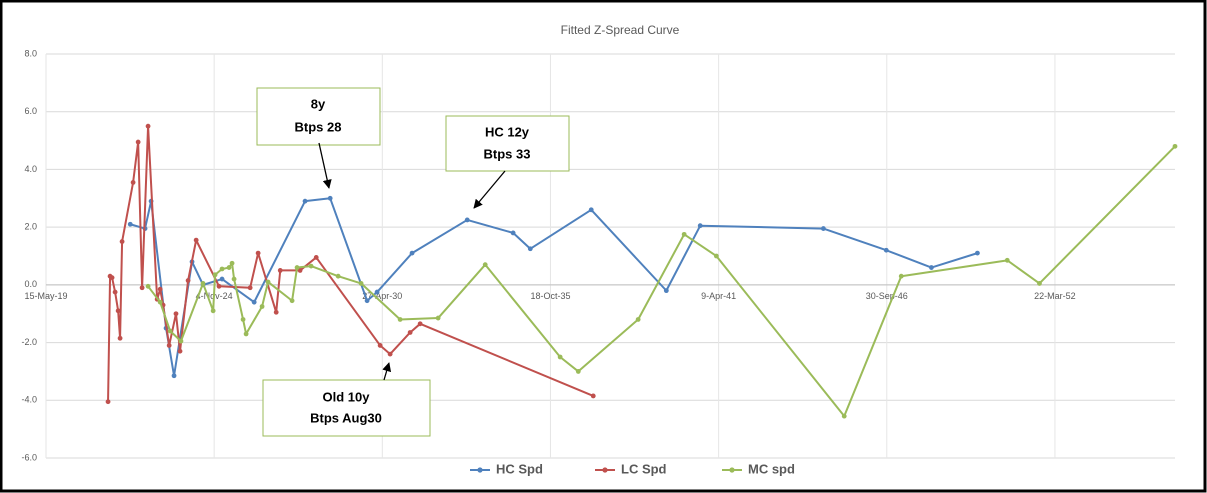 This screenshot has height=493, width=1207. Describe the element at coordinates (1055, 296) in the screenshot. I see `x-tick-label: 22-Mar-52` at that location.